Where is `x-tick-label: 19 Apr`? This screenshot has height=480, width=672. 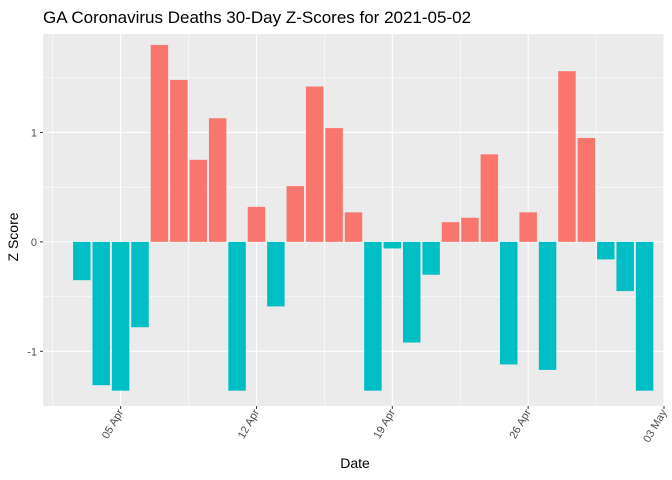 x-tick-label: 19 Apr is located at coordinates (385, 424).